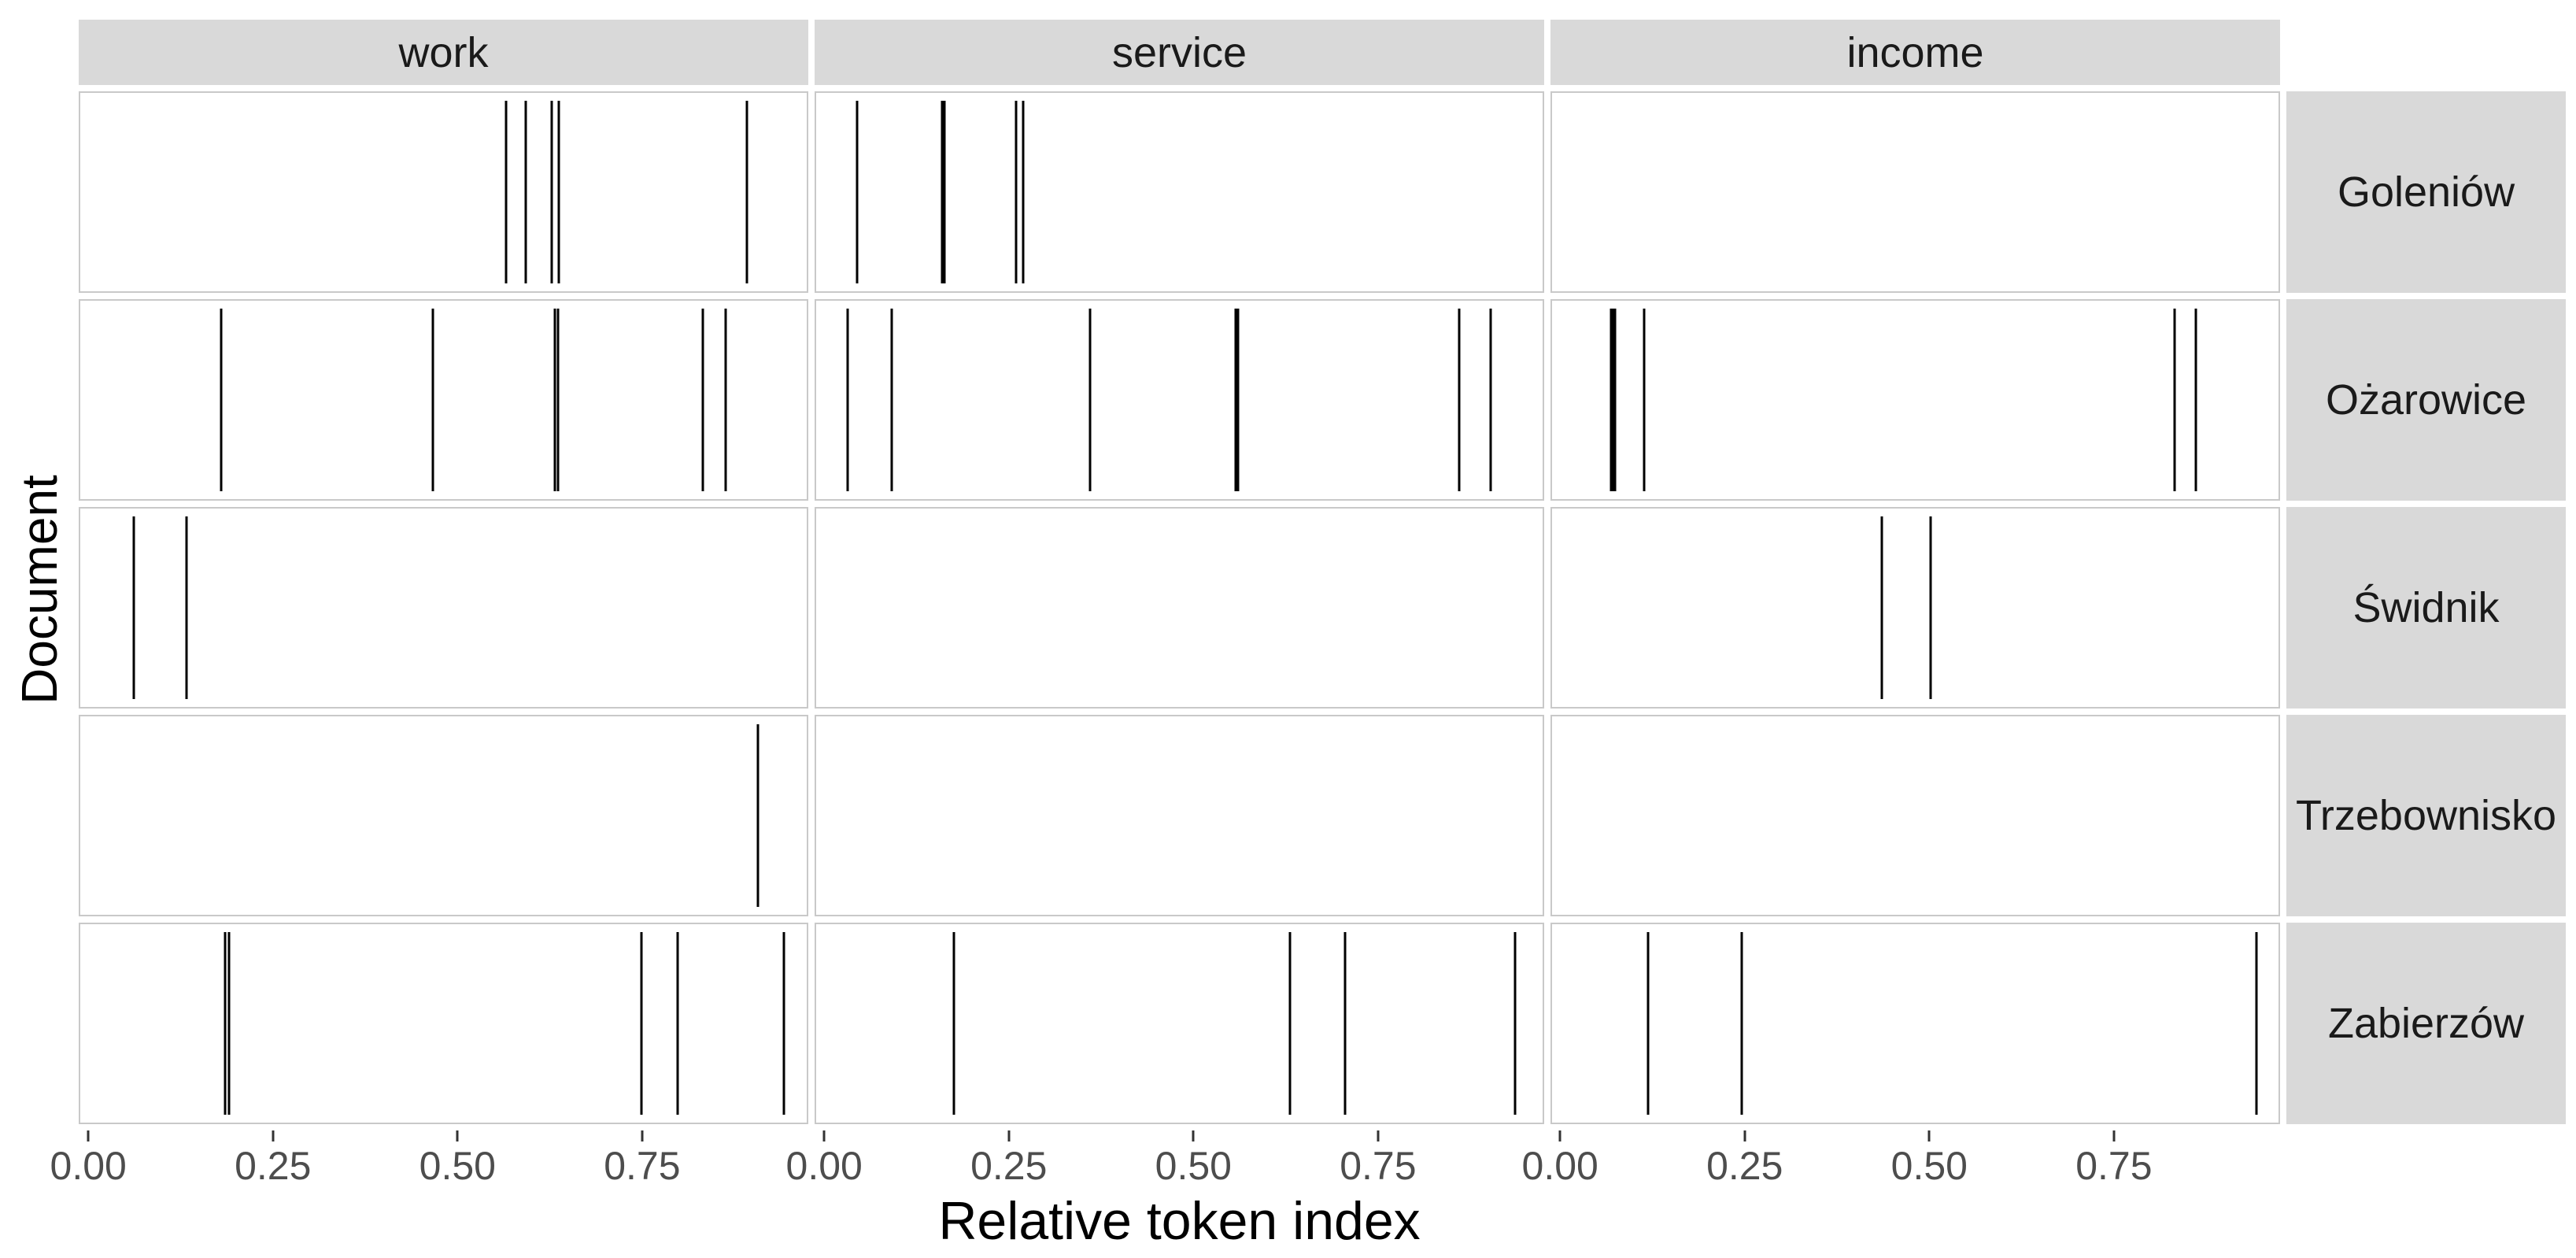 This screenshot has width=2576, height=1258. Describe the element at coordinates (2426, 815) in the screenshot. I see `facet-row-label: Trzebownisko` at that location.